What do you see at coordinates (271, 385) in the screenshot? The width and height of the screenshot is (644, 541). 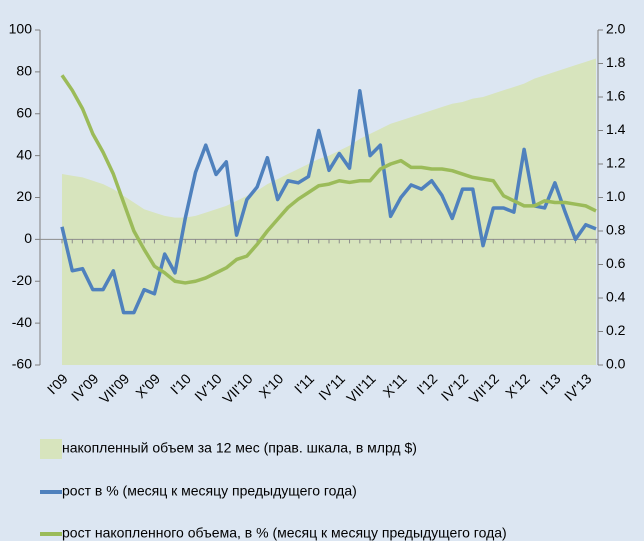 I see `x-tick-label: X'10` at bounding box center [271, 385].